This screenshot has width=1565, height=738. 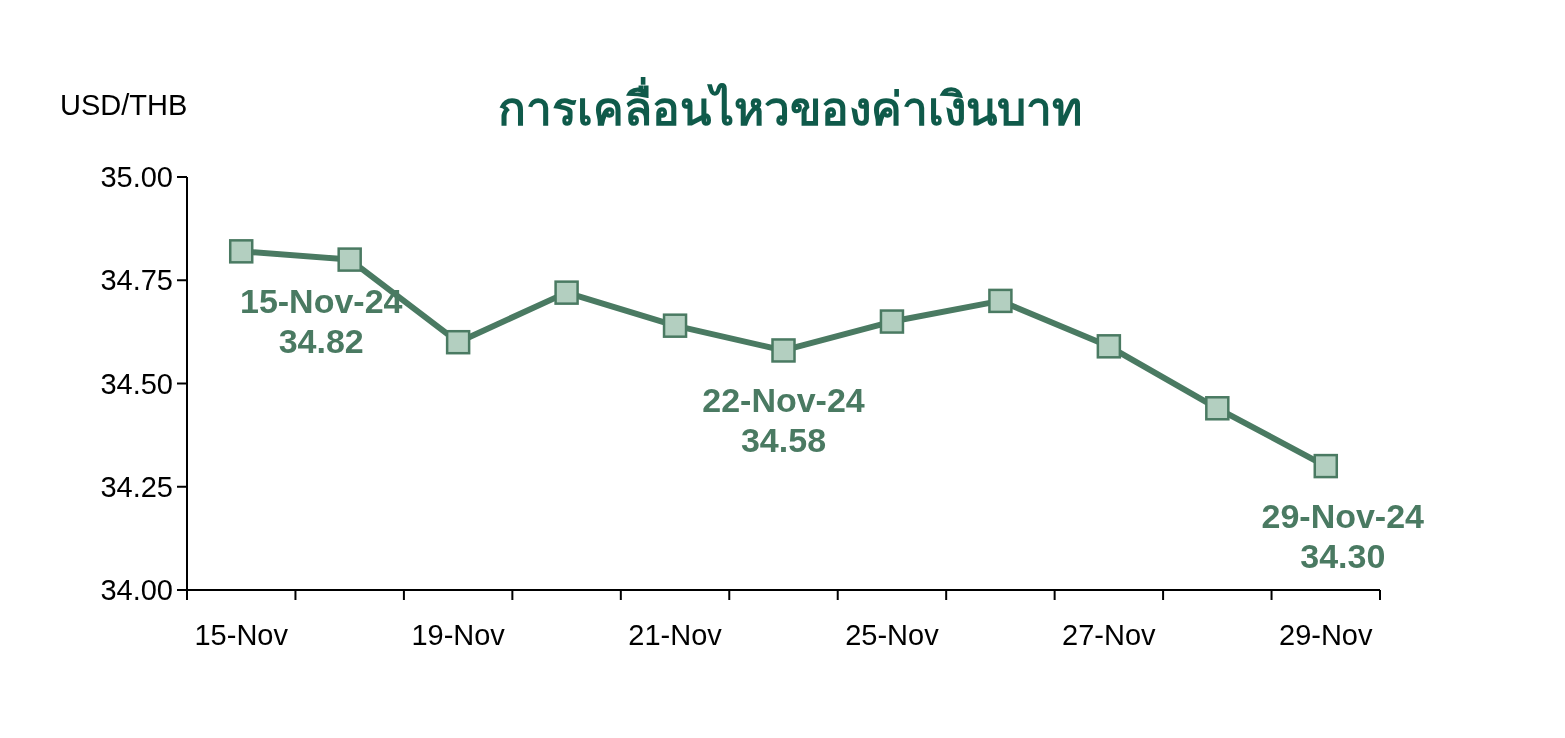 I want to click on y-tick-label: 34.25, so click(x=136, y=486).